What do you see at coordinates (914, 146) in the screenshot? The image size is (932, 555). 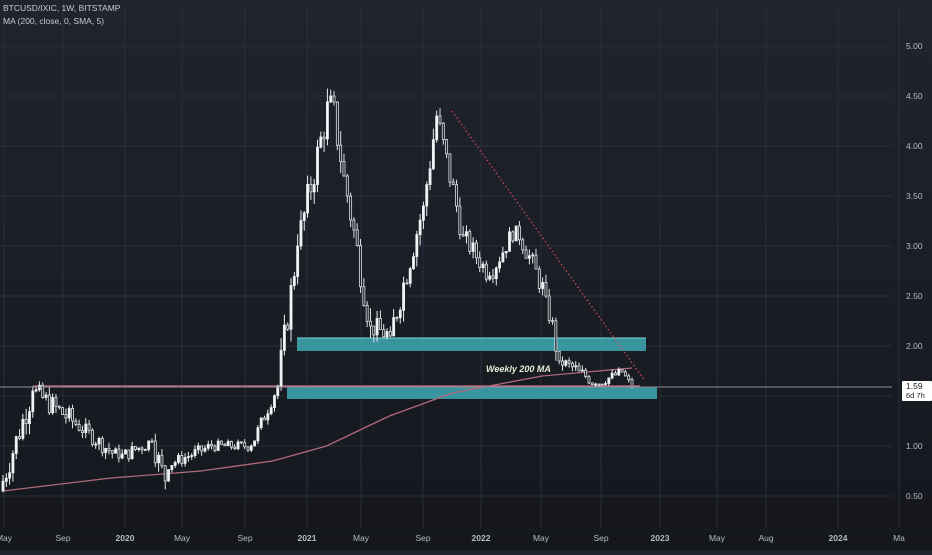 I see `y-tick-label-2: 4.00` at bounding box center [914, 146].